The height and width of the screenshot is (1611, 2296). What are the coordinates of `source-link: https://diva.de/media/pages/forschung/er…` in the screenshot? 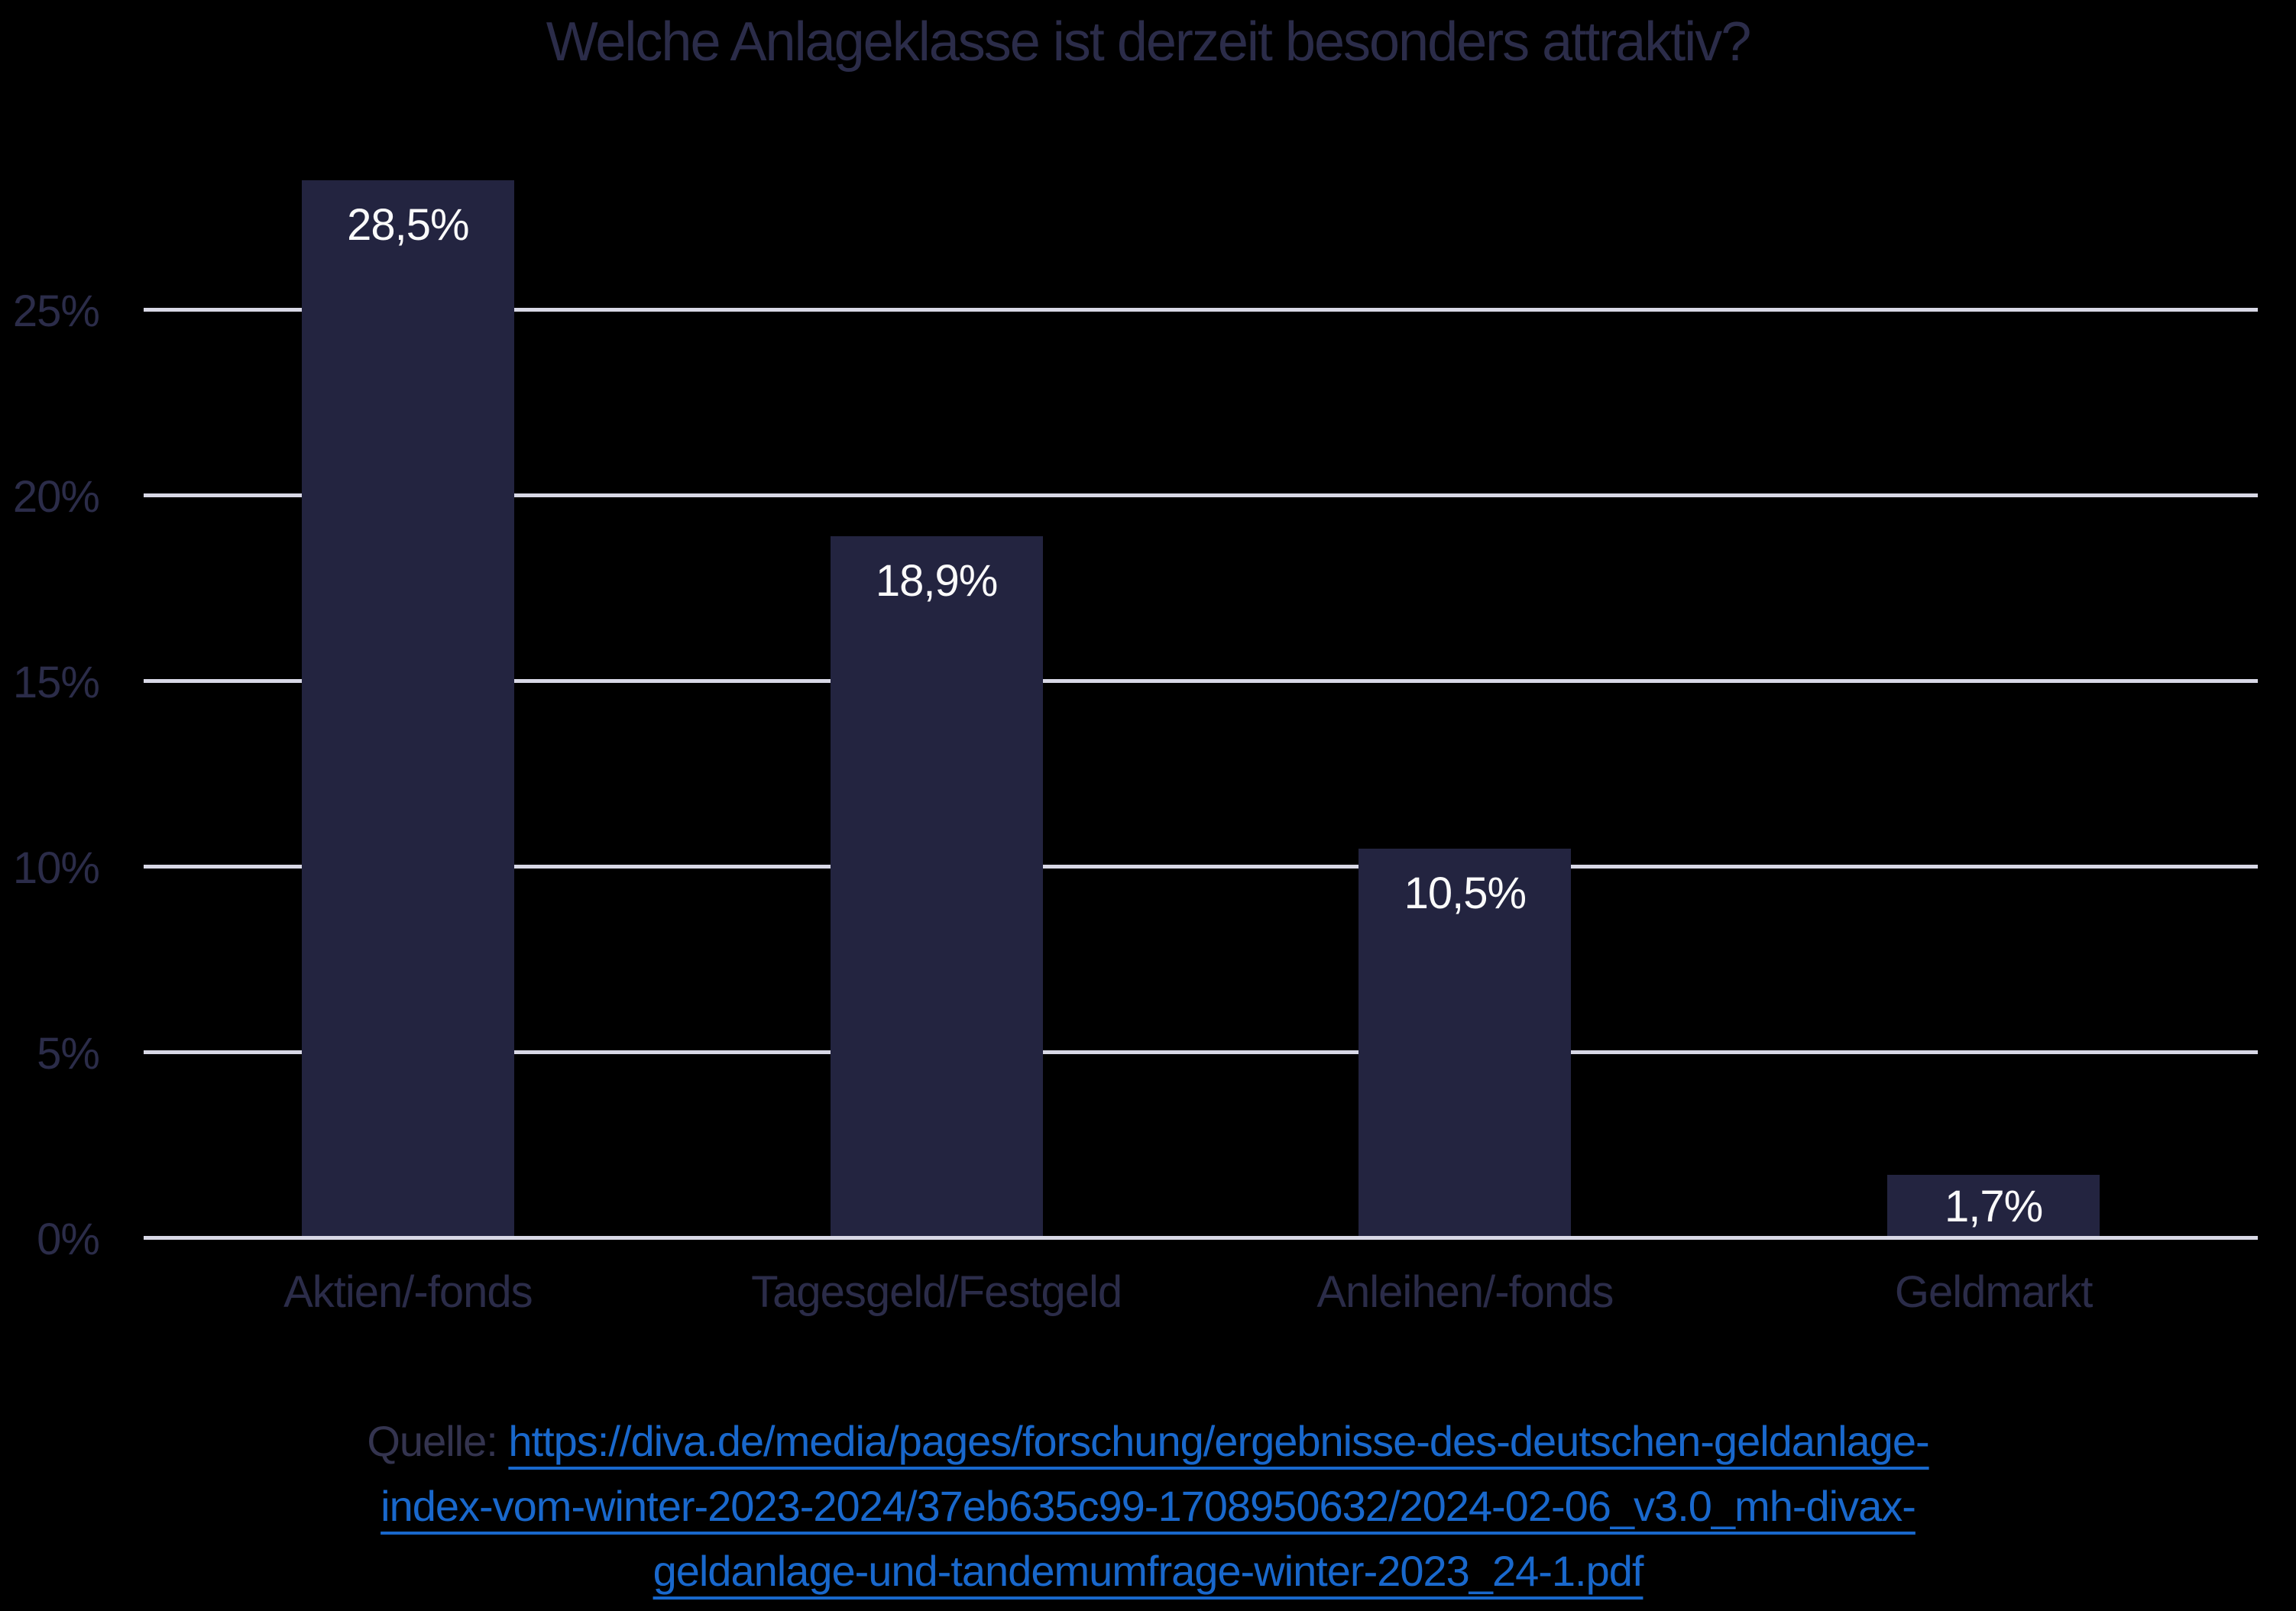 It's located at (1155, 1506).